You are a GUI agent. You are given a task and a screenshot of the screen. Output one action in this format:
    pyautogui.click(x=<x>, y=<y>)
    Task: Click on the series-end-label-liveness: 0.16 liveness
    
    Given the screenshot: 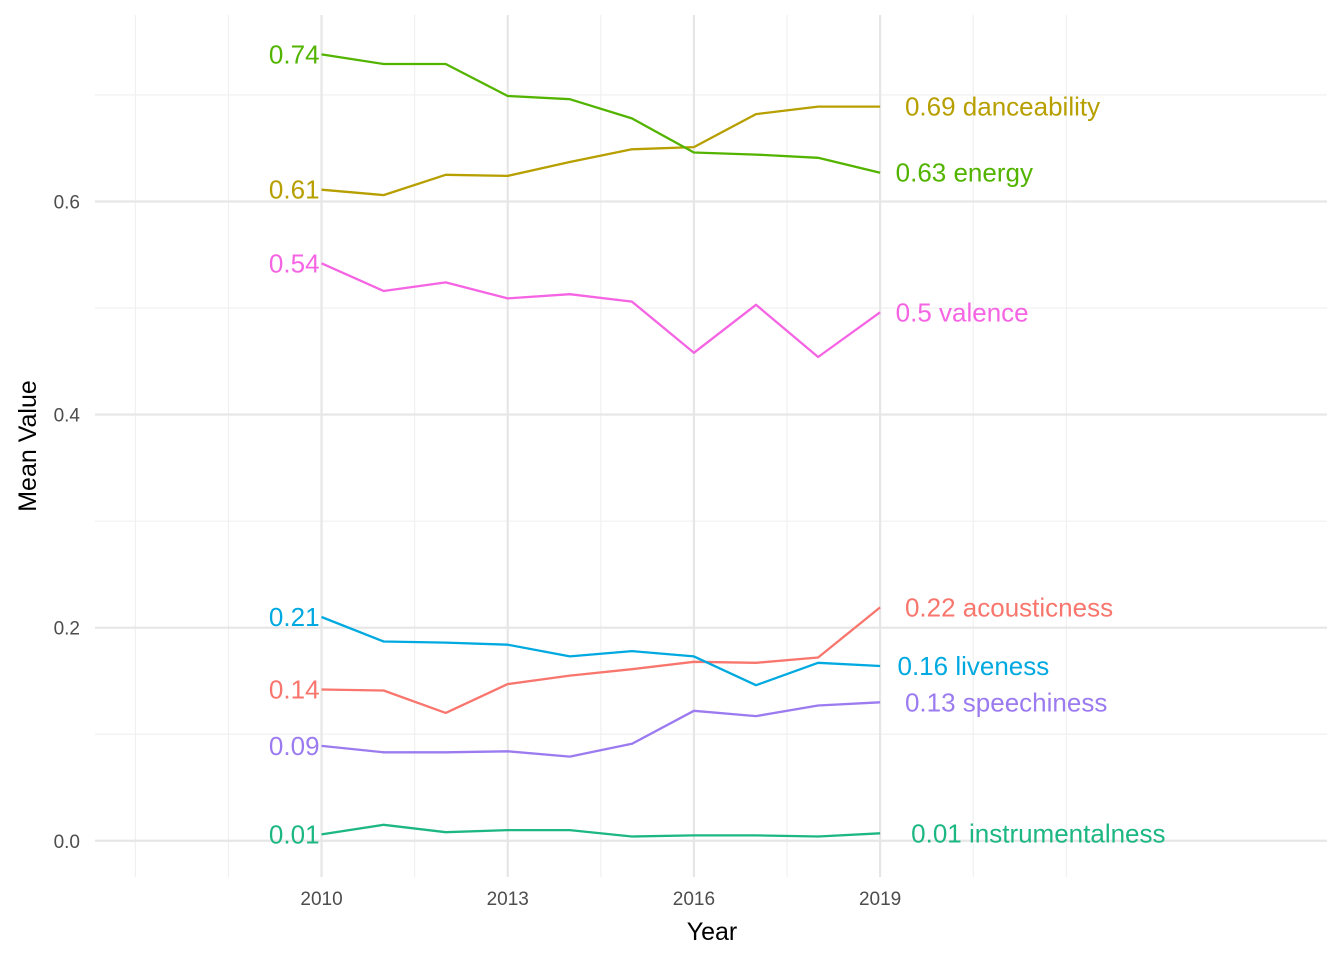 What is the action you would take?
    pyautogui.click(x=974, y=666)
    